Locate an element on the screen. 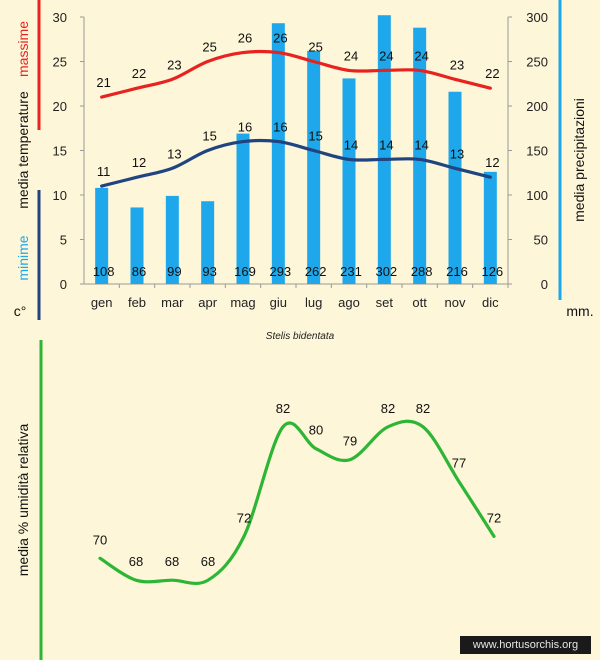  right-tick-label: 50 is located at coordinates (541, 240).